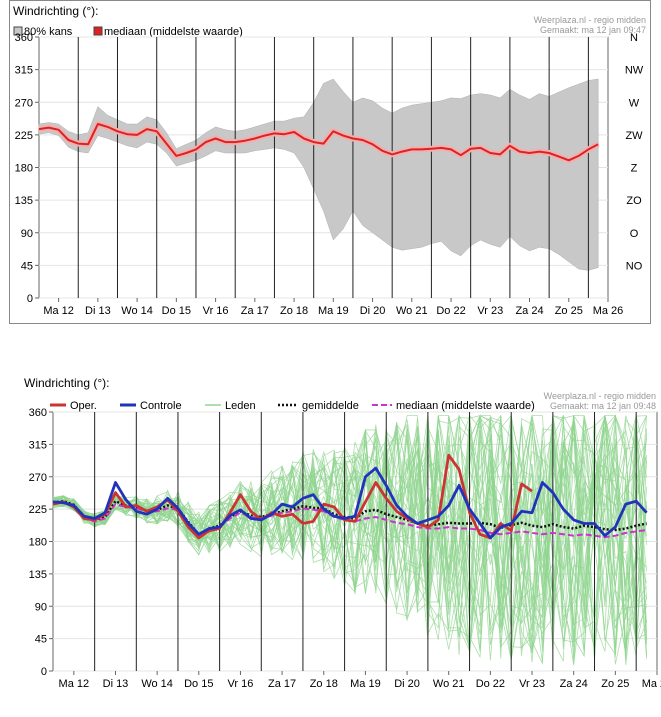 The image size is (661, 717). Describe the element at coordinates (634, 266) in the screenshot. I see `compass-label: NO` at that location.